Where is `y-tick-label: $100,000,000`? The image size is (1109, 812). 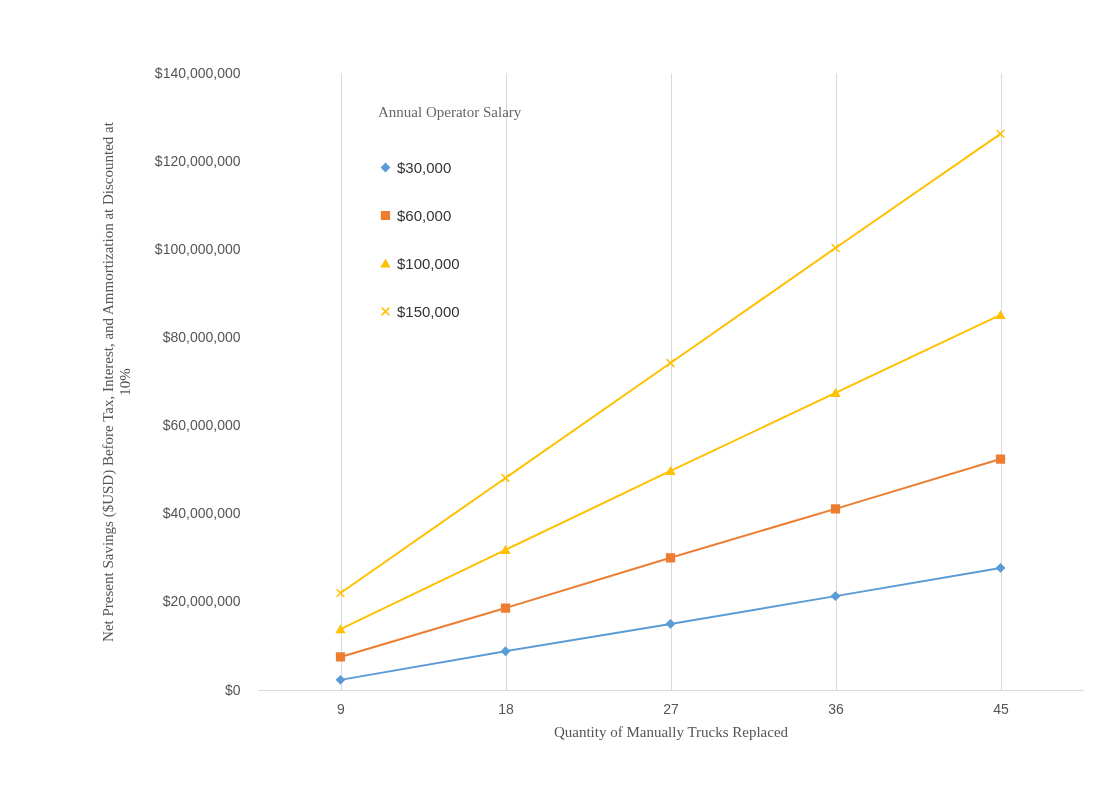
y-tick-label: $100,000,000 is located at coordinates (197, 248).